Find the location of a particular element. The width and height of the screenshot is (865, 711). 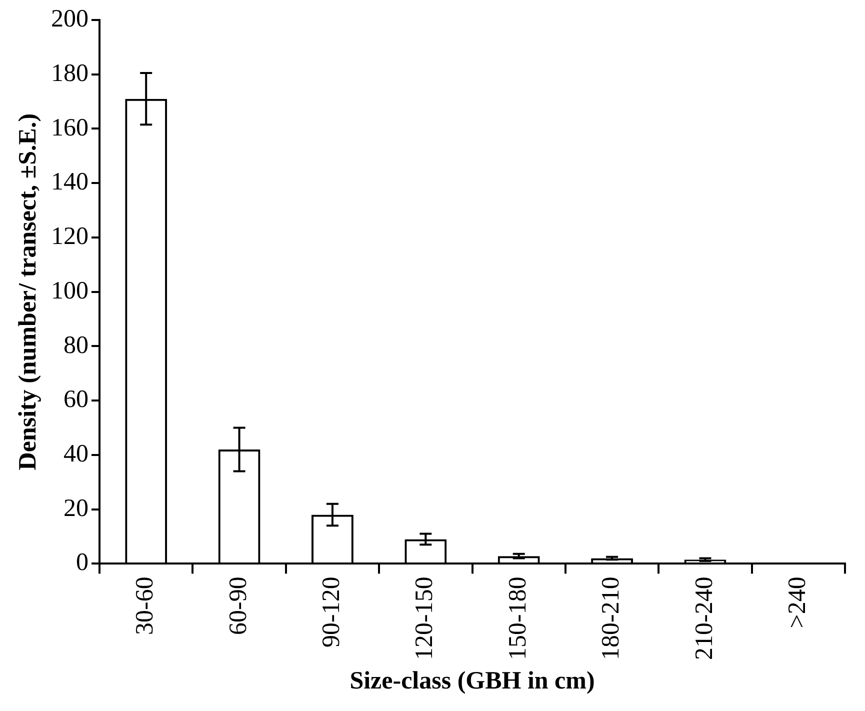

y-tick-label: 140 is located at coordinates (69, 182).